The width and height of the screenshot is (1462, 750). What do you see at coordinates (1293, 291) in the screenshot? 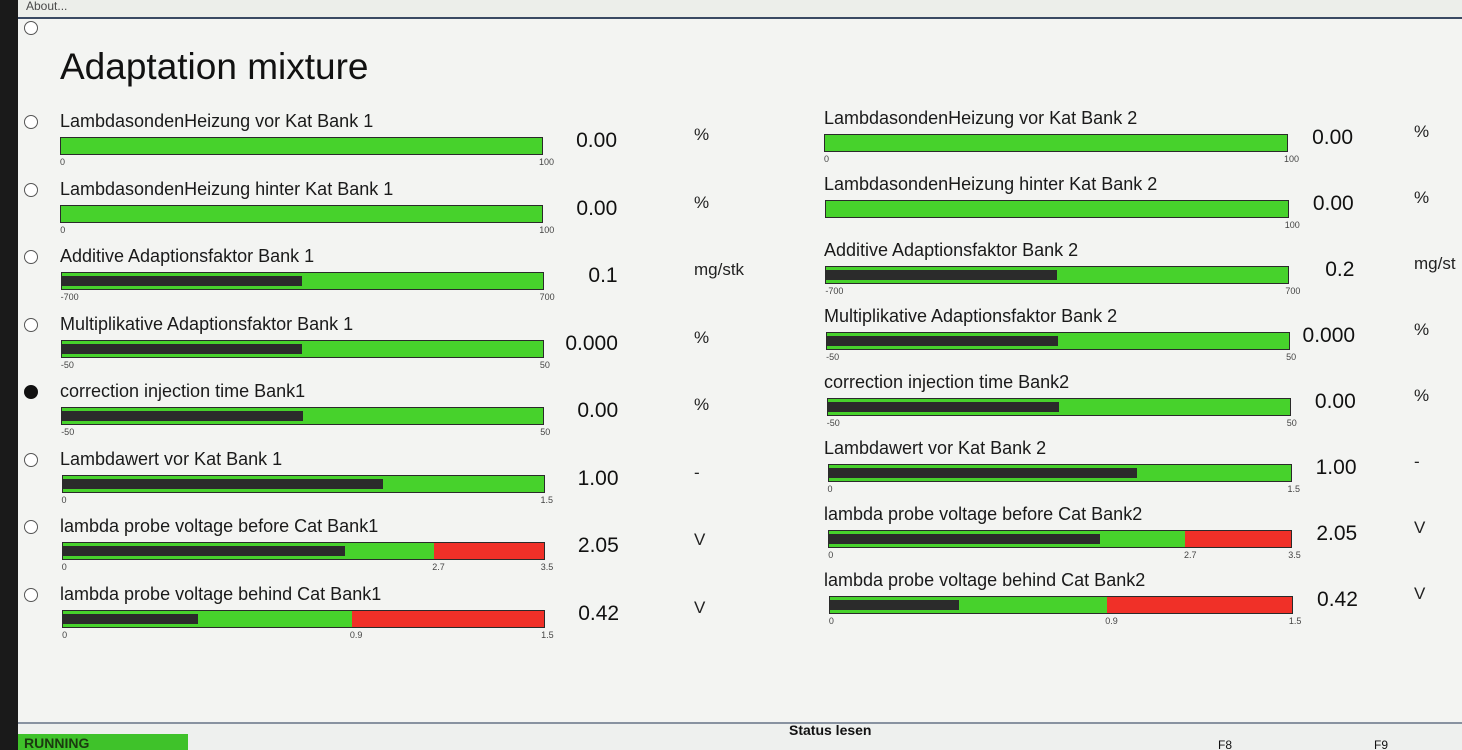
I see `bar-max-tick: 700` at bounding box center [1293, 291].